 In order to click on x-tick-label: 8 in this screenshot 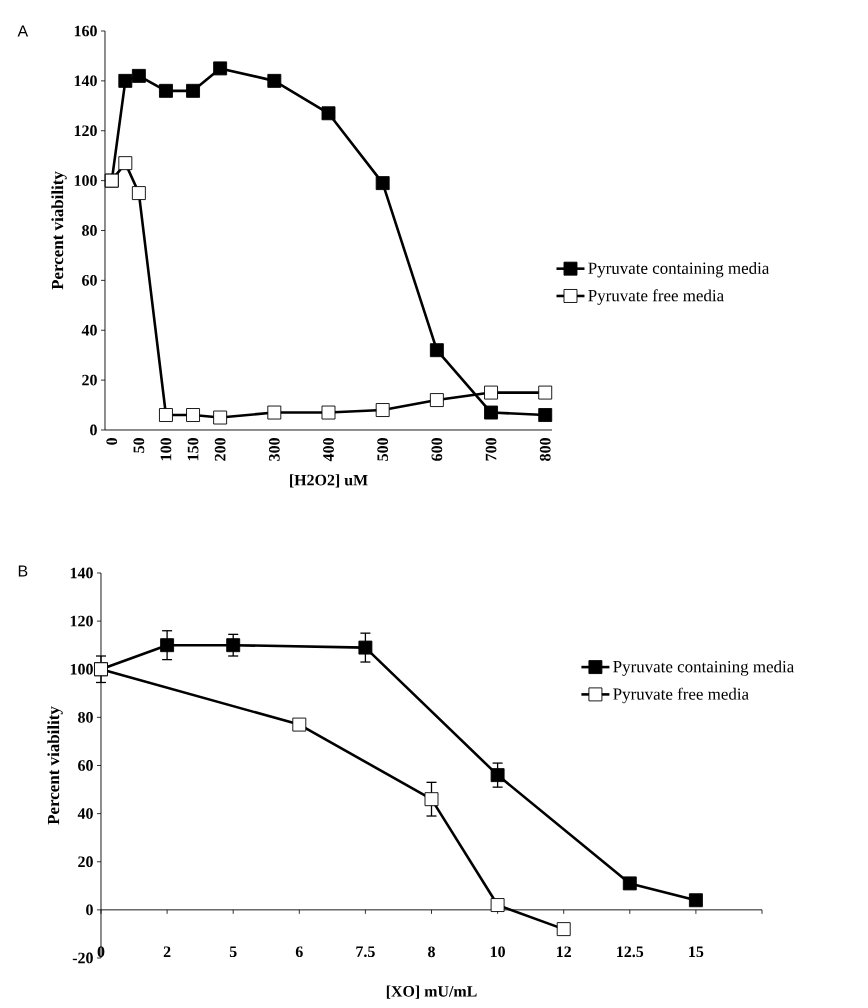, I will do `click(431, 952)`.